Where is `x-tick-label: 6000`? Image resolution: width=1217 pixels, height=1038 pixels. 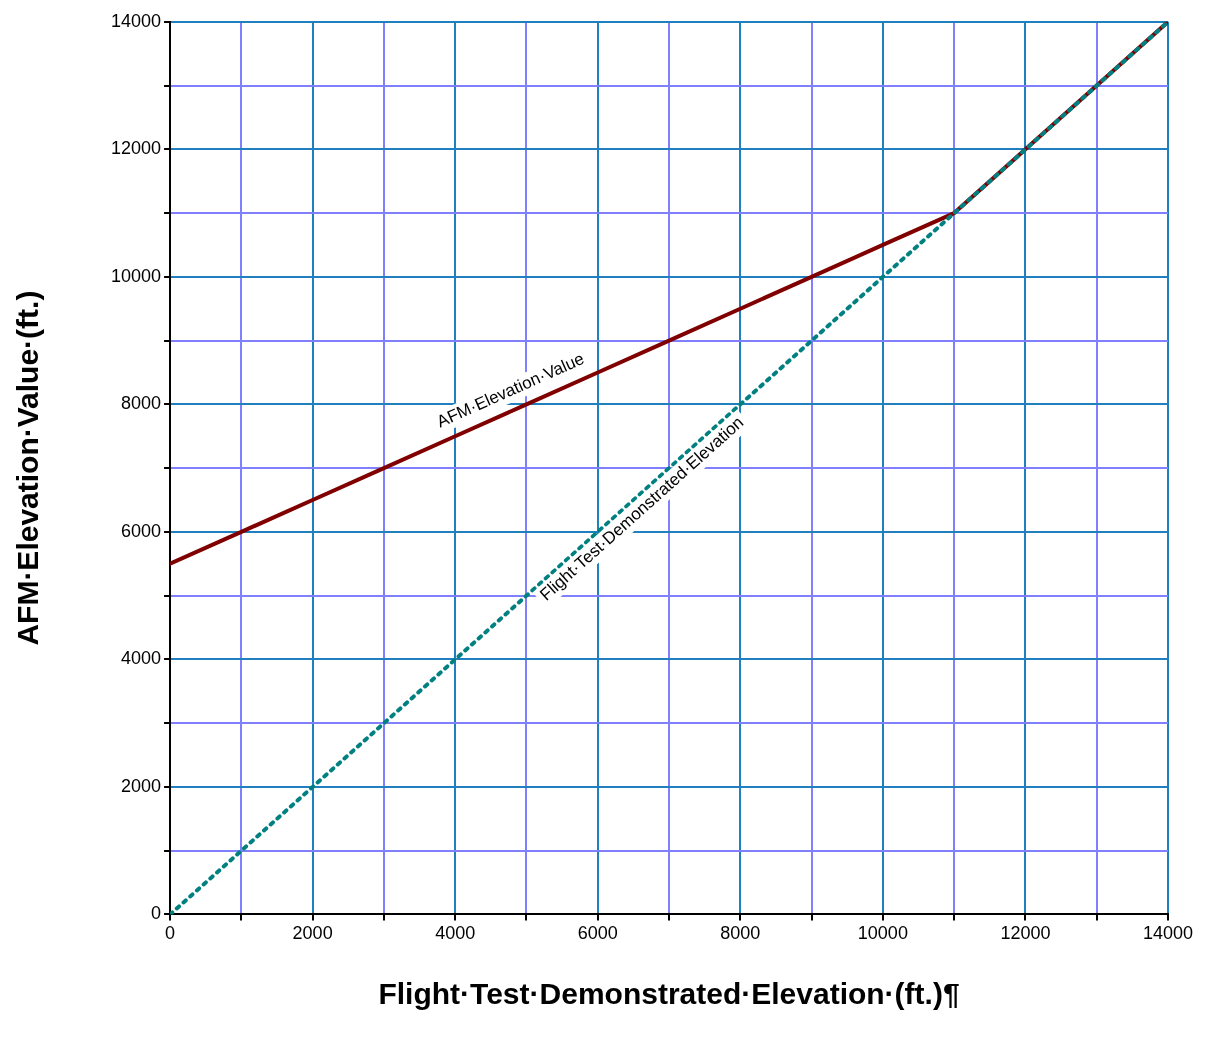 x-tick-label: 6000 is located at coordinates (597, 933).